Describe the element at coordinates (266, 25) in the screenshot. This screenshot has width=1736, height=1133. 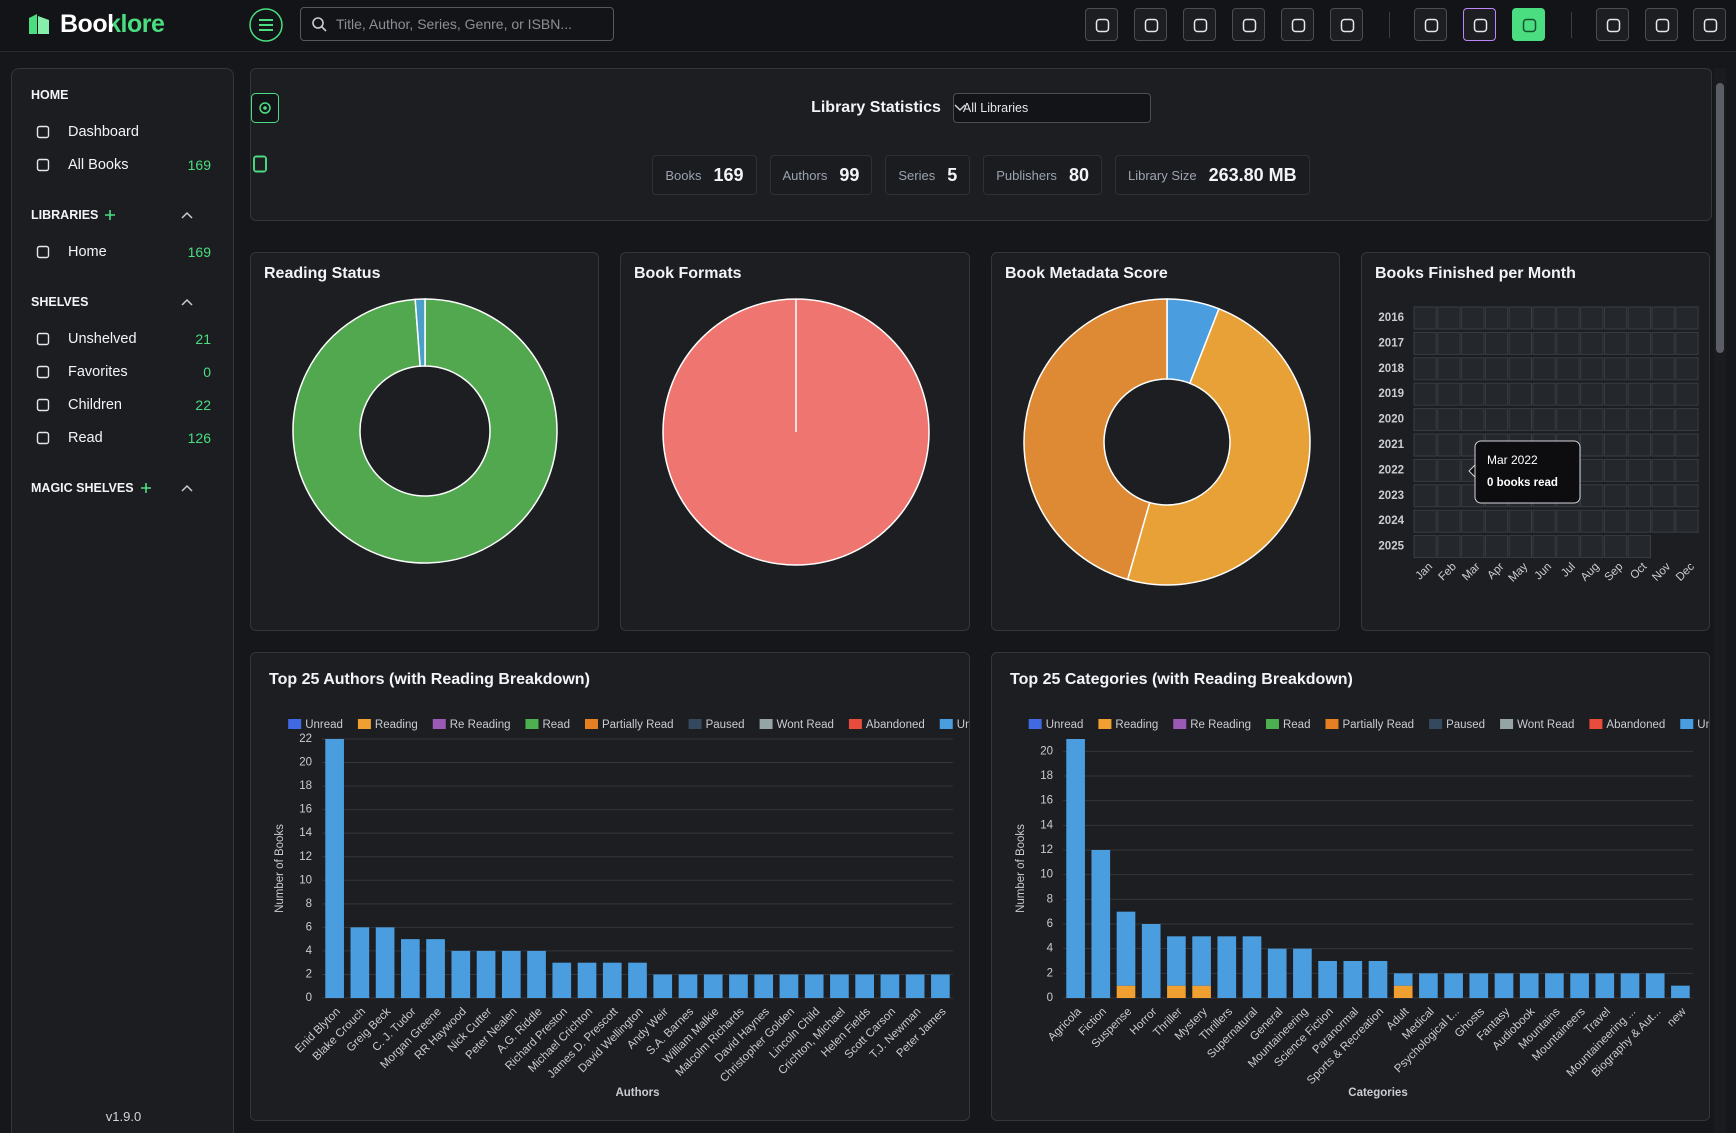
I see `menu-button` at that location.